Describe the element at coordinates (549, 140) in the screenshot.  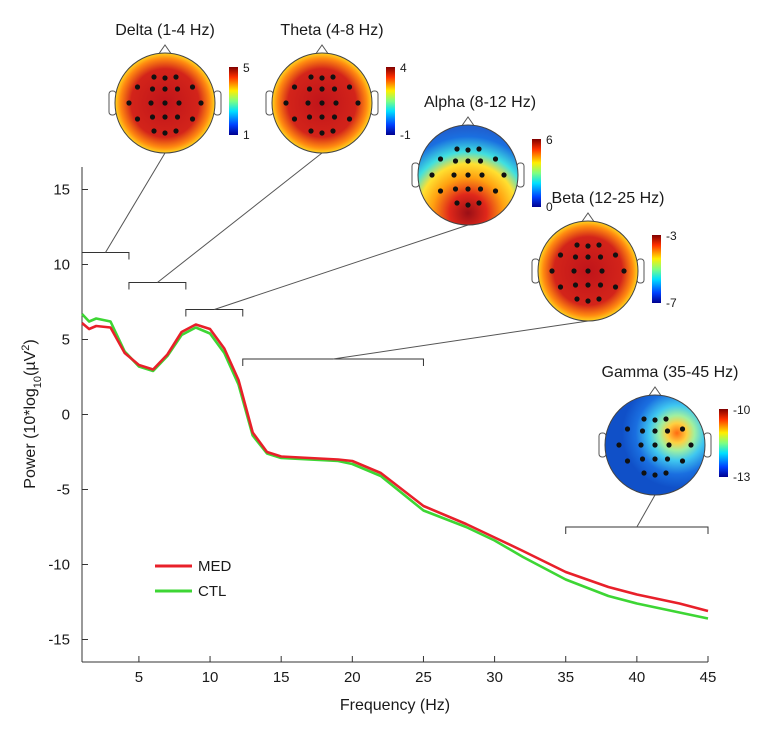
I see `colorbar-max-alpha: 6` at that location.